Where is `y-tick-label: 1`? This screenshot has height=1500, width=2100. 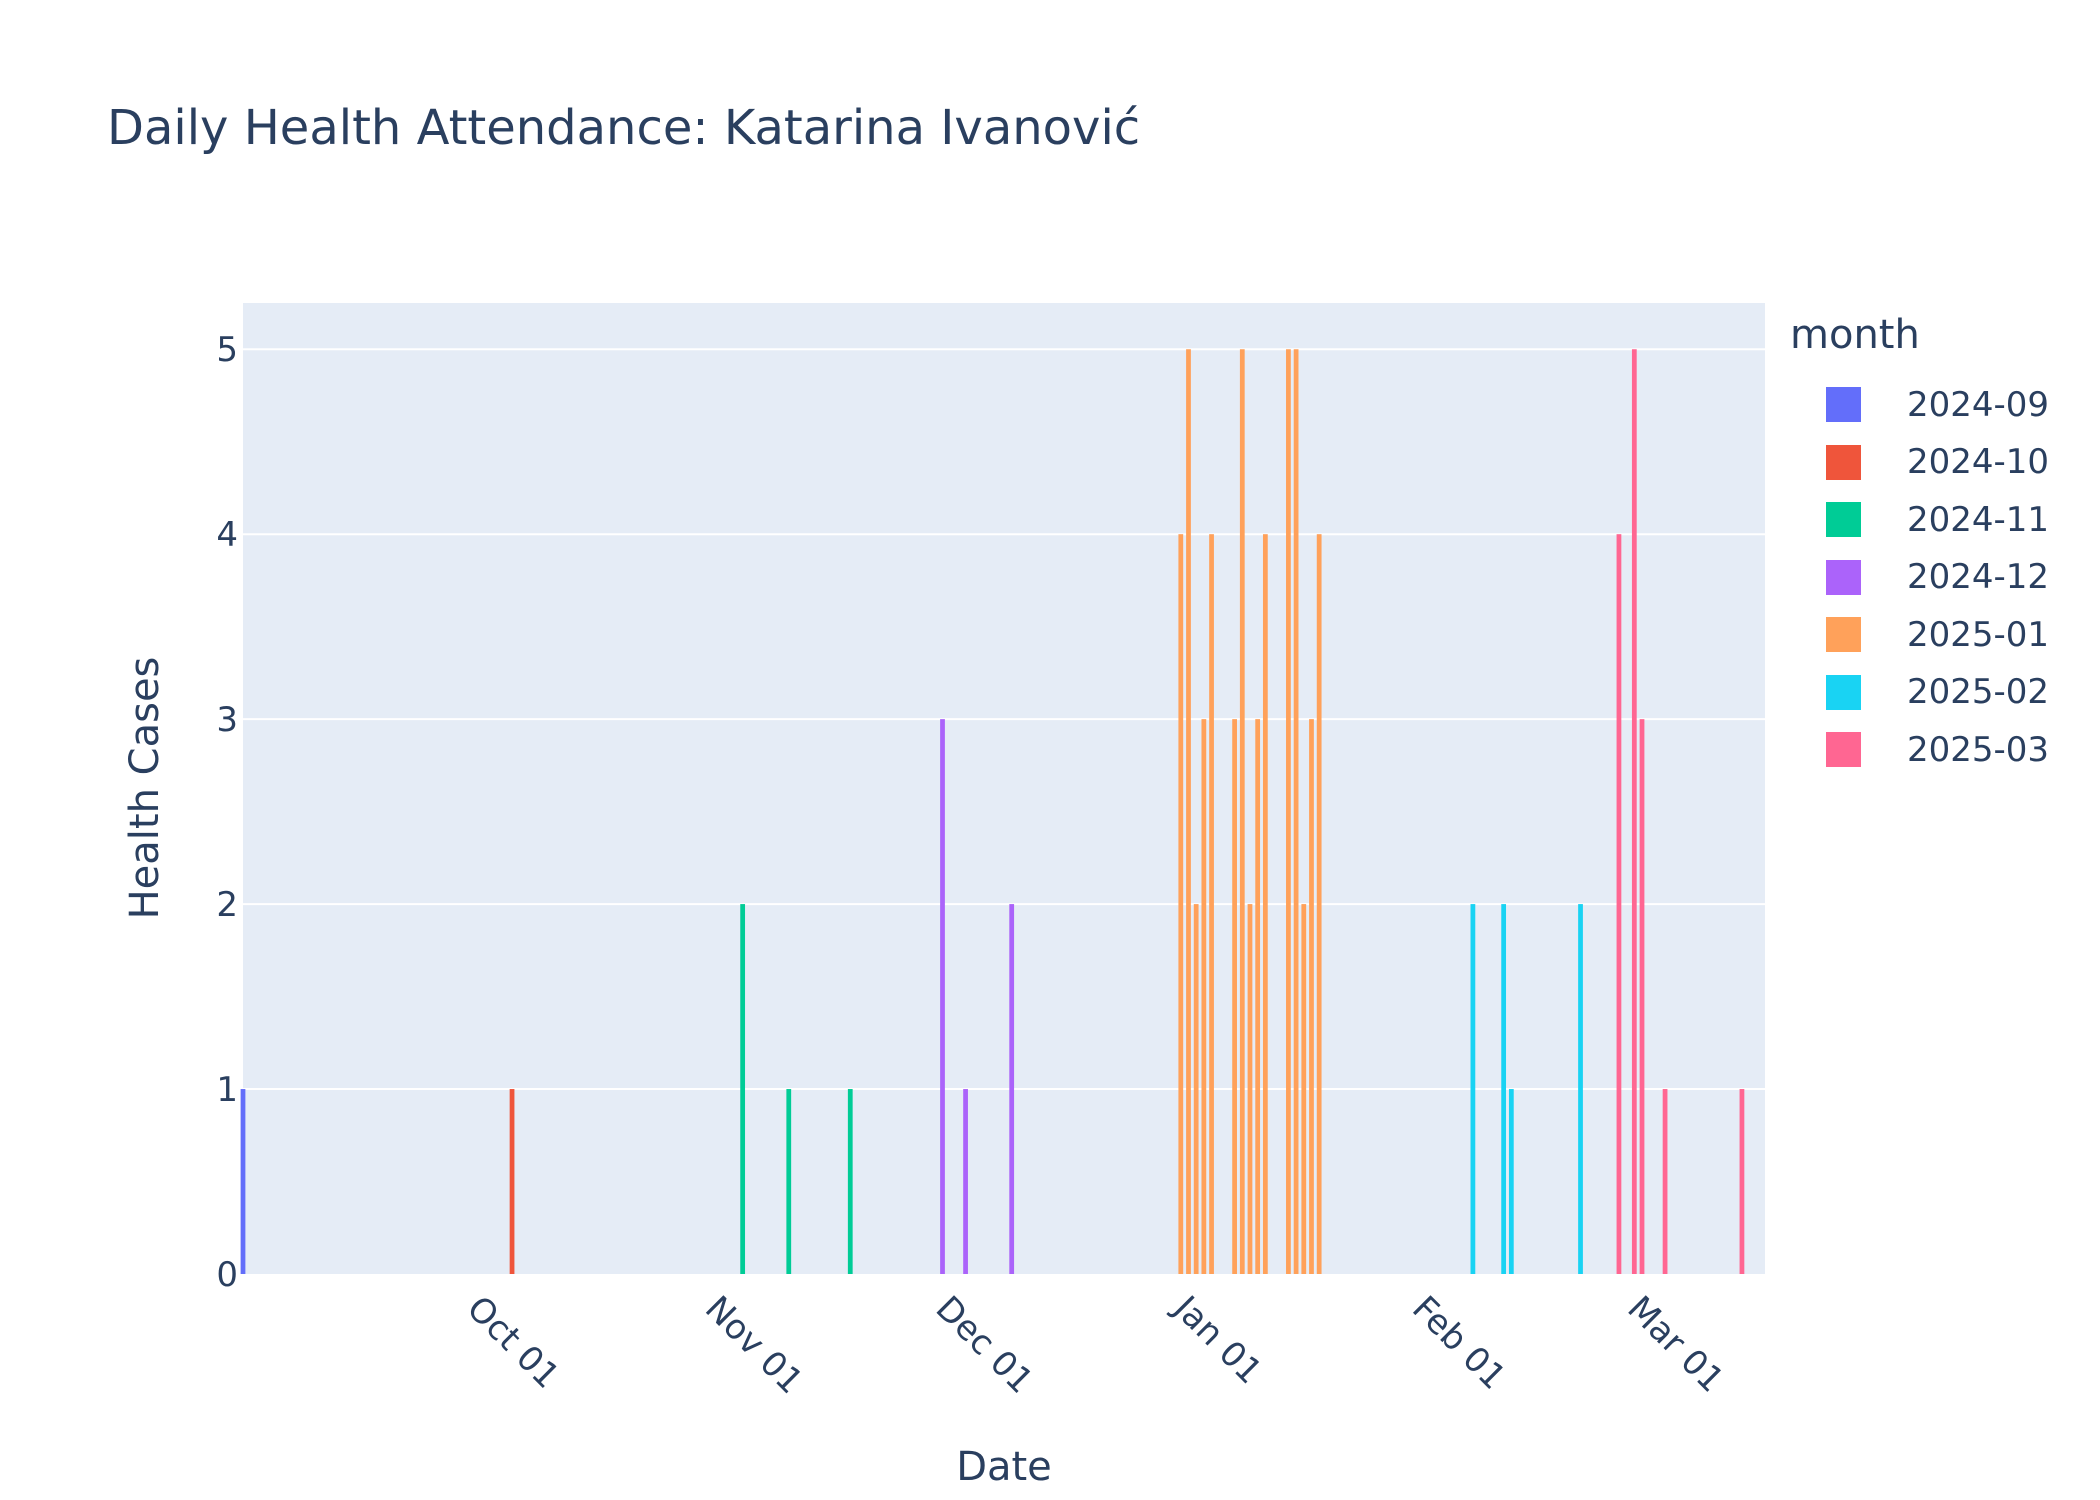 y-tick-label: 1 is located at coordinates (227, 1090).